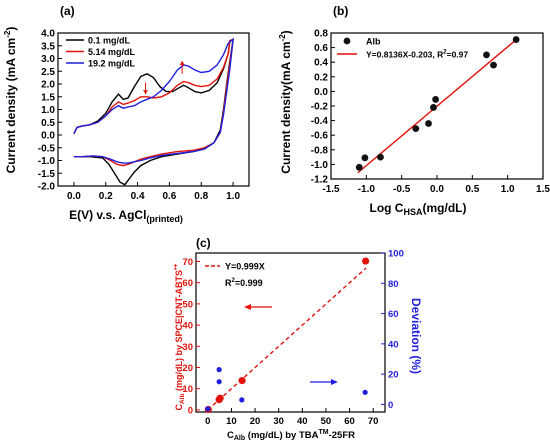  Describe the element at coordinates (393, 344) in the screenshot. I see `y-right-tick-label: 40` at that location.